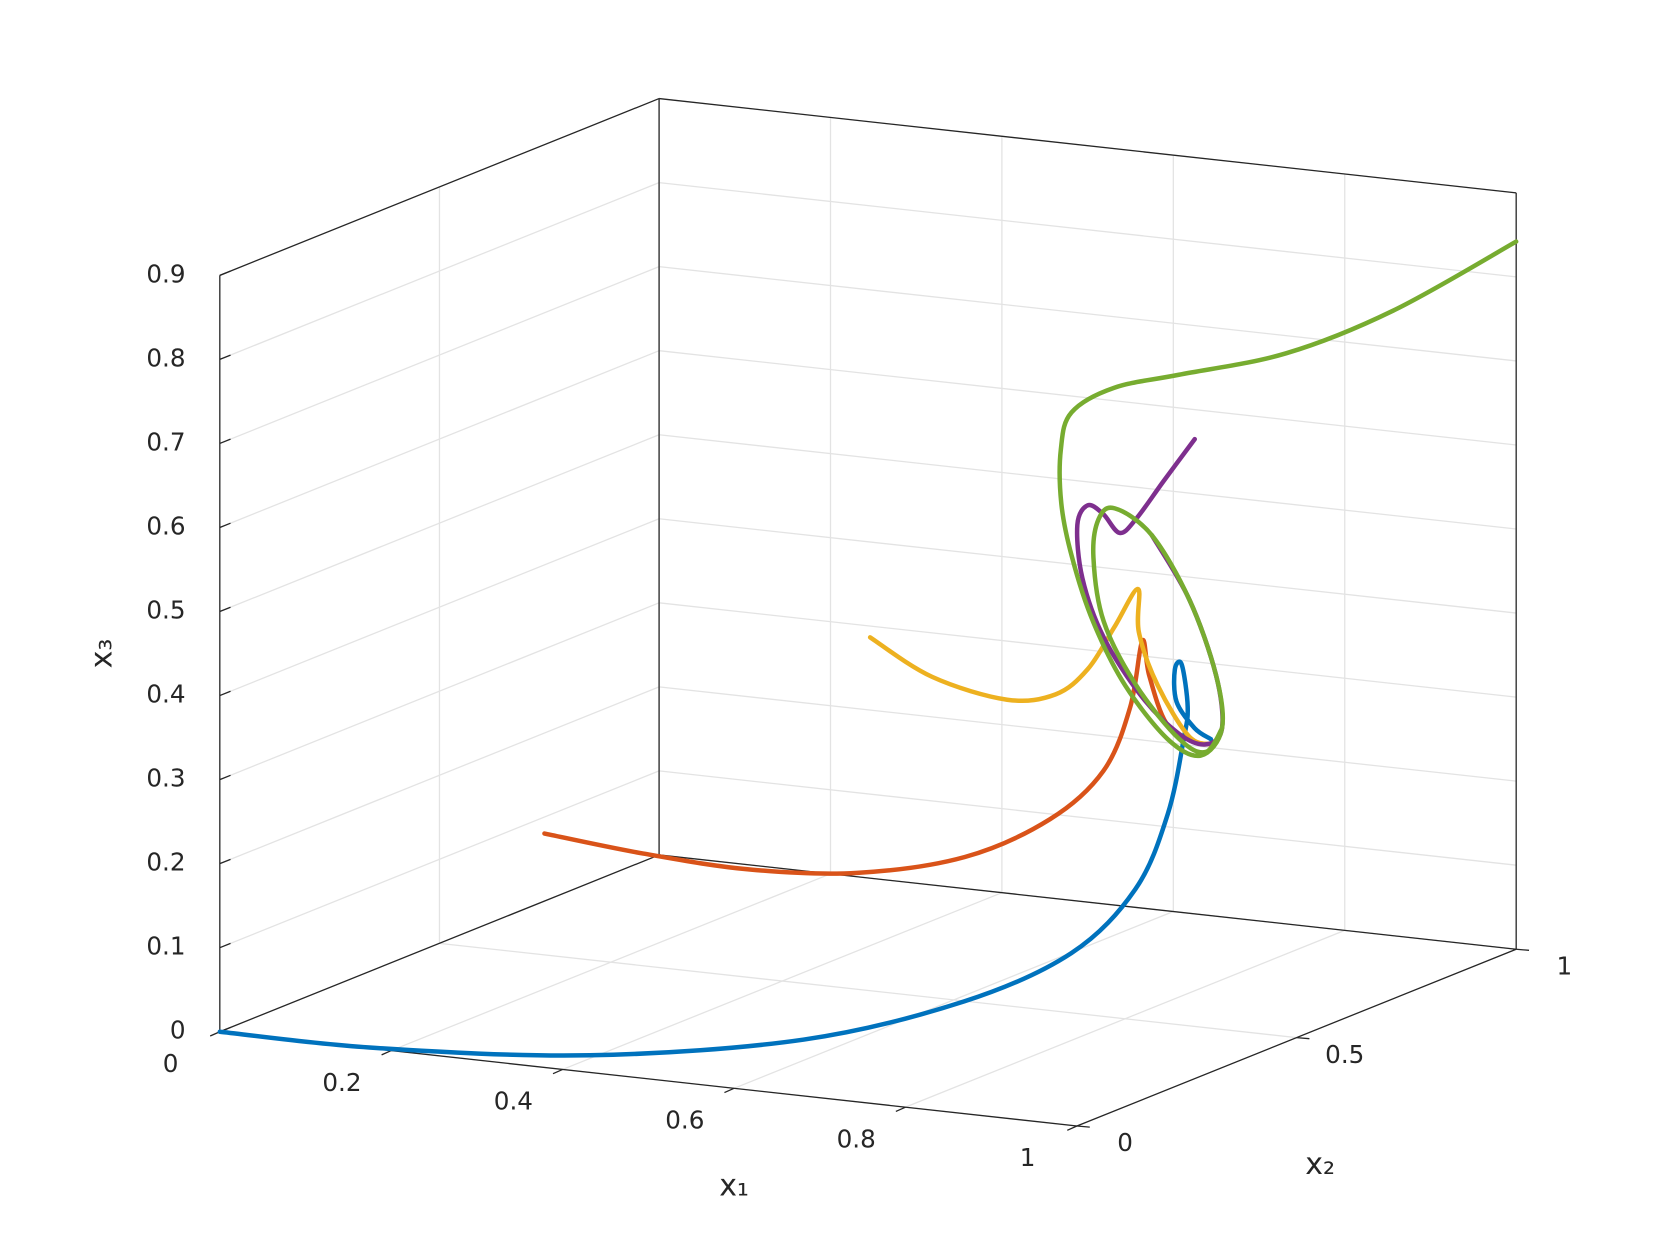 This screenshot has height=1246, width=1661. What do you see at coordinates (165, 610) in the screenshot?
I see `z-tick-label: 0.5` at bounding box center [165, 610].